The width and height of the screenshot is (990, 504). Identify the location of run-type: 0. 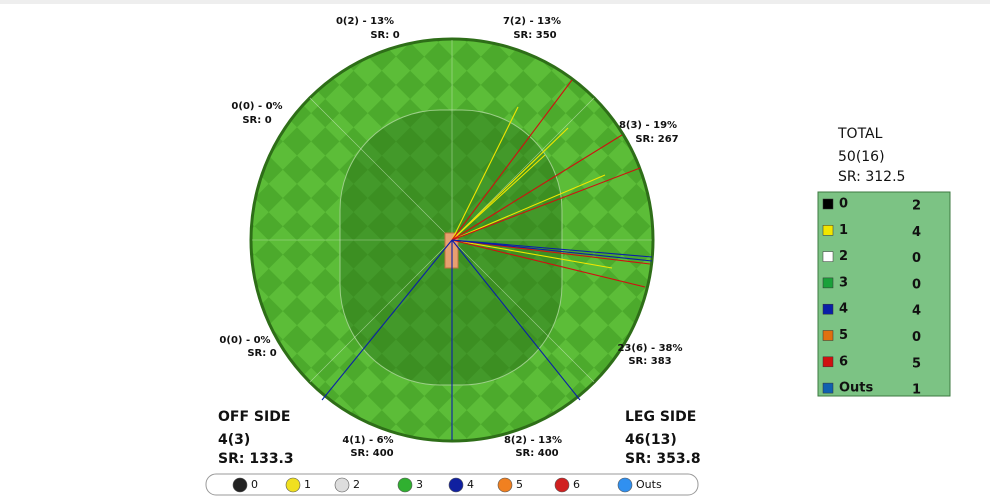
(843, 204).